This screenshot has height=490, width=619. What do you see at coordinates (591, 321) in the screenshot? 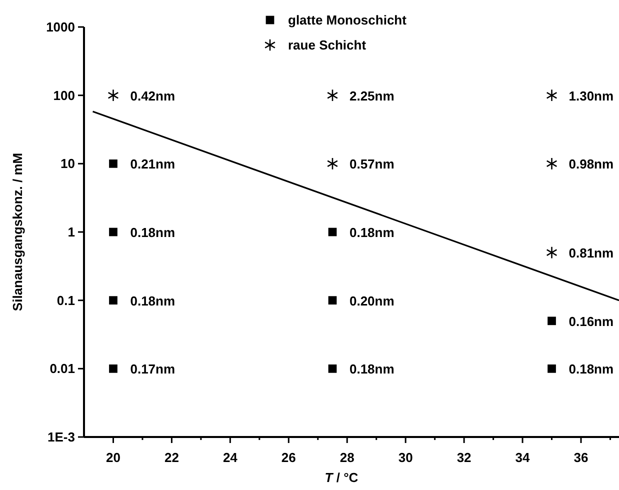
I see `annotation: 0.16nm` at bounding box center [591, 321].